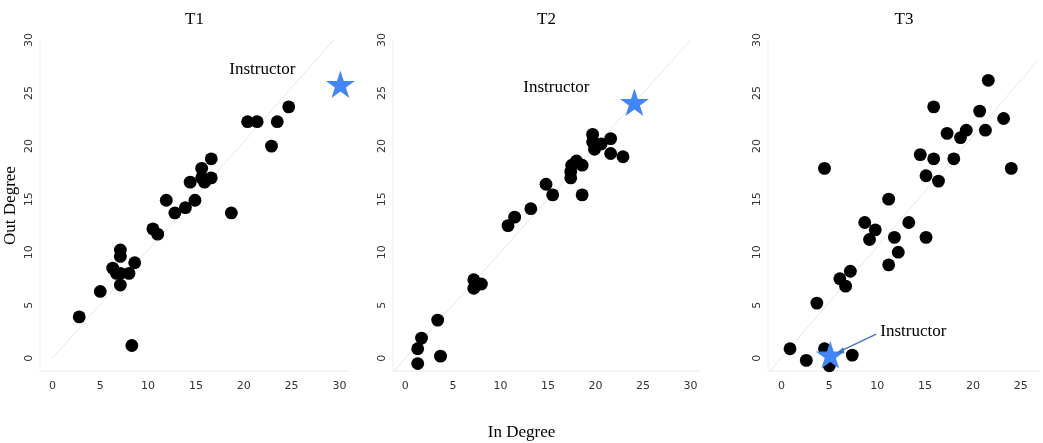 Image resolution: width=1043 pixels, height=443 pixels. What do you see at coordinates (904, 18) in the screenshot?
I see `chart-title: T3` at bounding box center [904, 18].